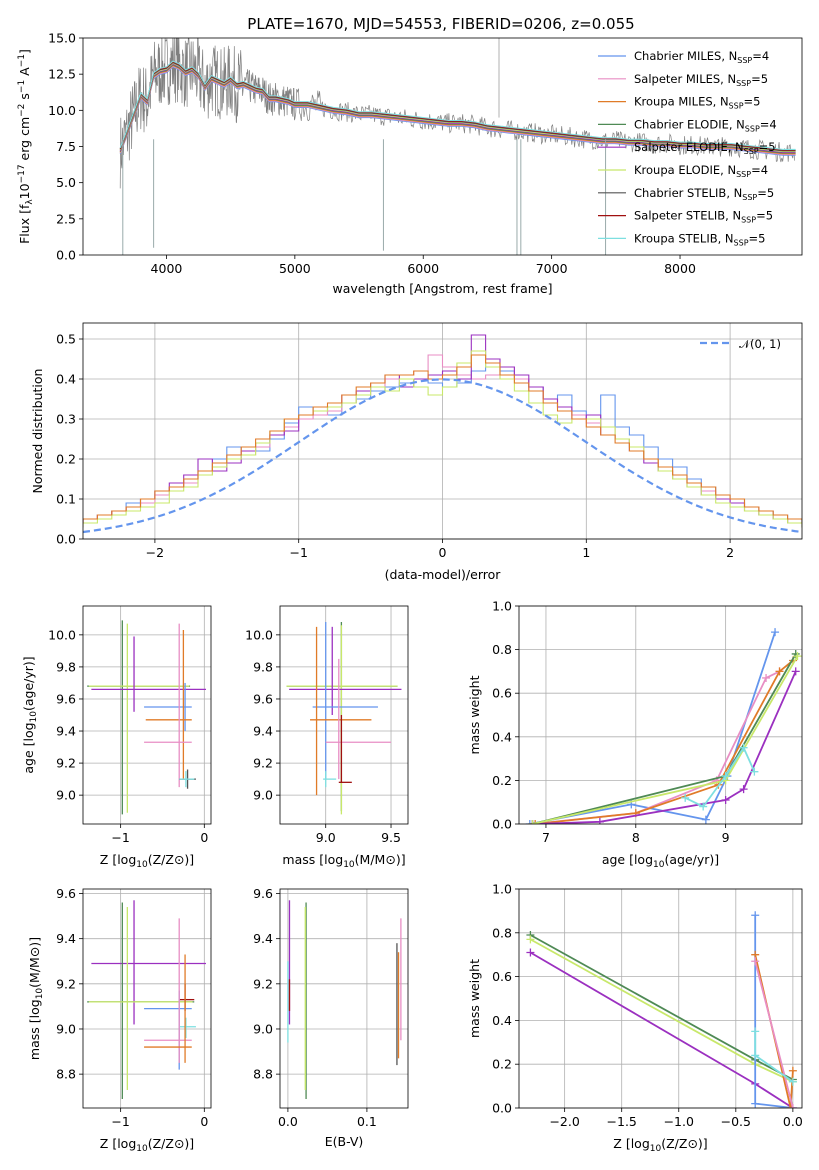 The image size is (819, 1170). I want to click on x-axis-label: age [log10(age/yr)], so click(660, 861).